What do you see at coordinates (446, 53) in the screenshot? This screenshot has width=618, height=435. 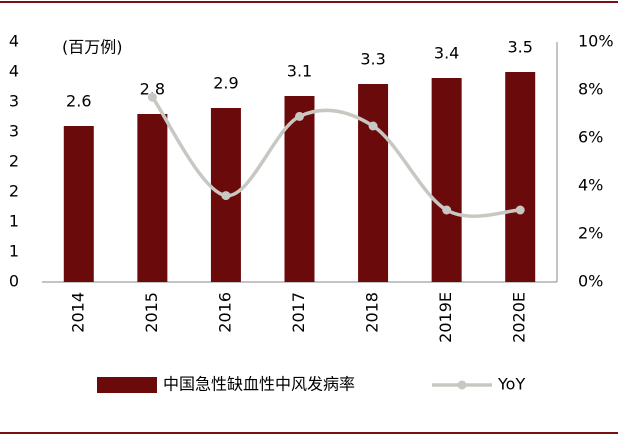 I see `bar-value-label: 3.4` at bounding box center [446, 53].